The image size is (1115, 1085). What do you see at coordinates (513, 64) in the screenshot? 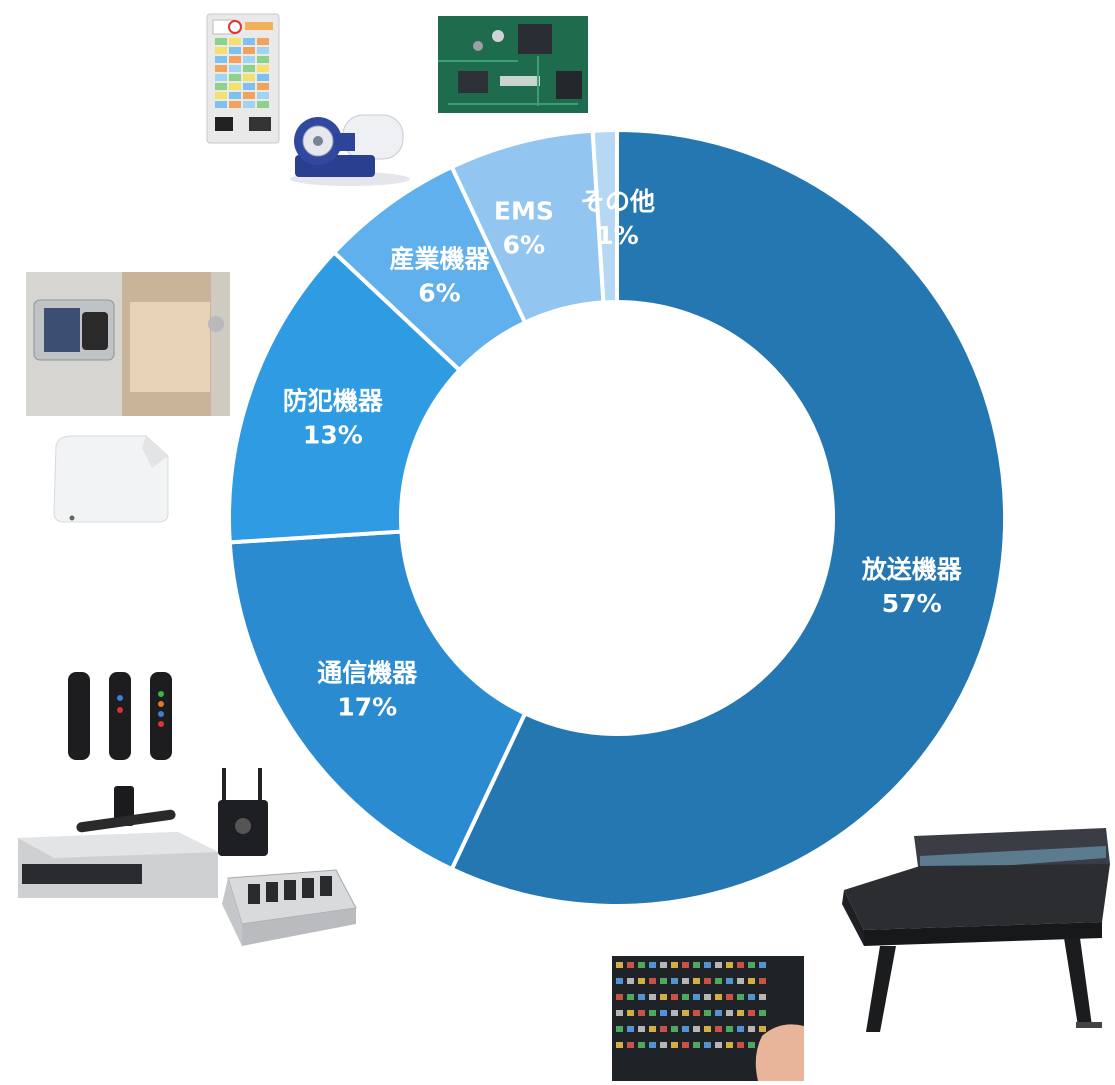
I see `circuit-board-photo` at bounding box center [513, 64].